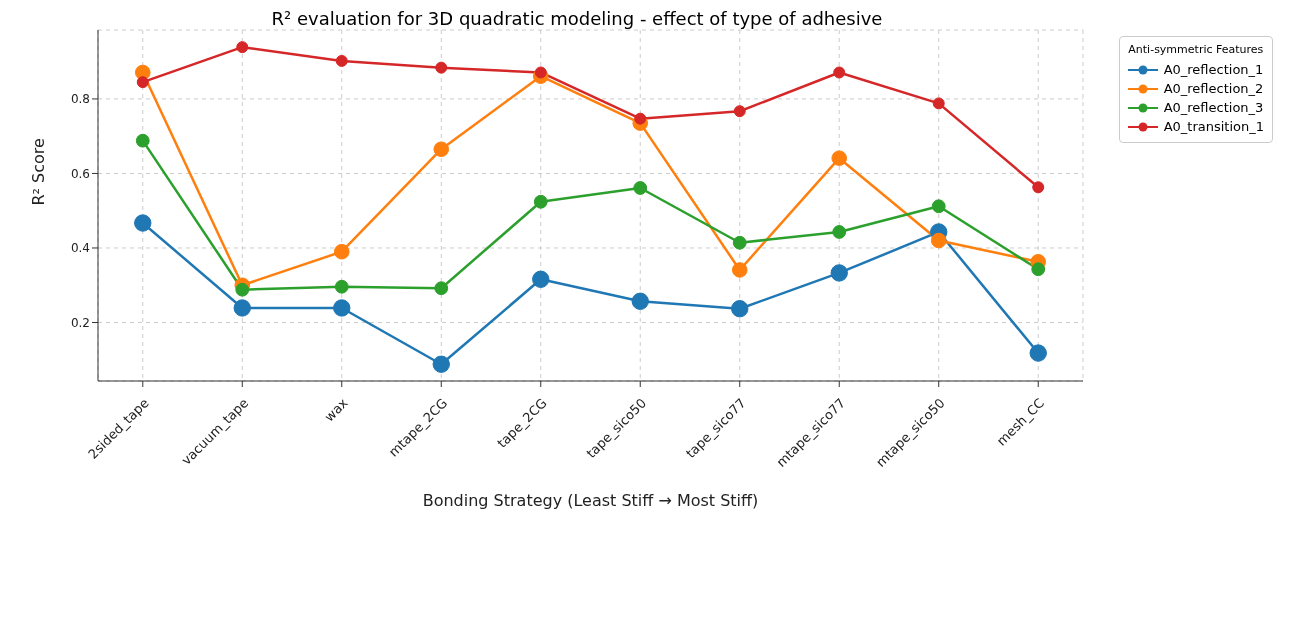  Describe the element at coordinates (1213, 70) in the screenshot. I see `legend-label: A0_reflection_1` at that location.